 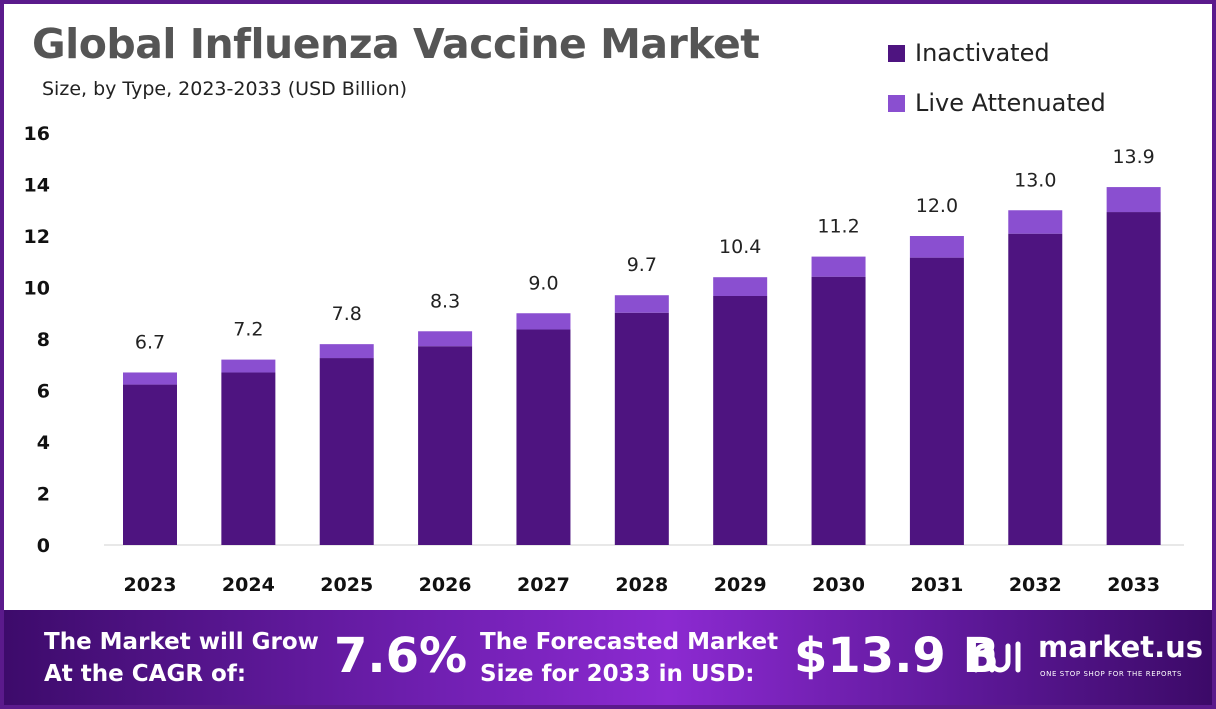 What do you see at coordinates (1035, 180) in the screenshot?
I see `bar-total-label: 13.0` at bounding box center [1035, 180].